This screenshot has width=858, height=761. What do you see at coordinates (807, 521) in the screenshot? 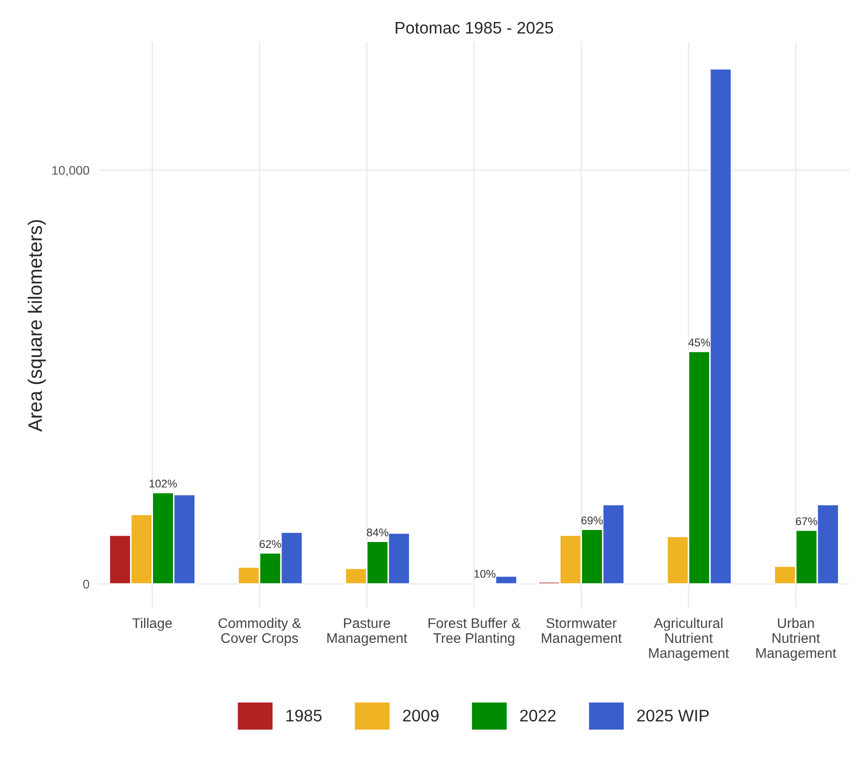
I see `annotation: 67%` at bounding box center [807, 521].